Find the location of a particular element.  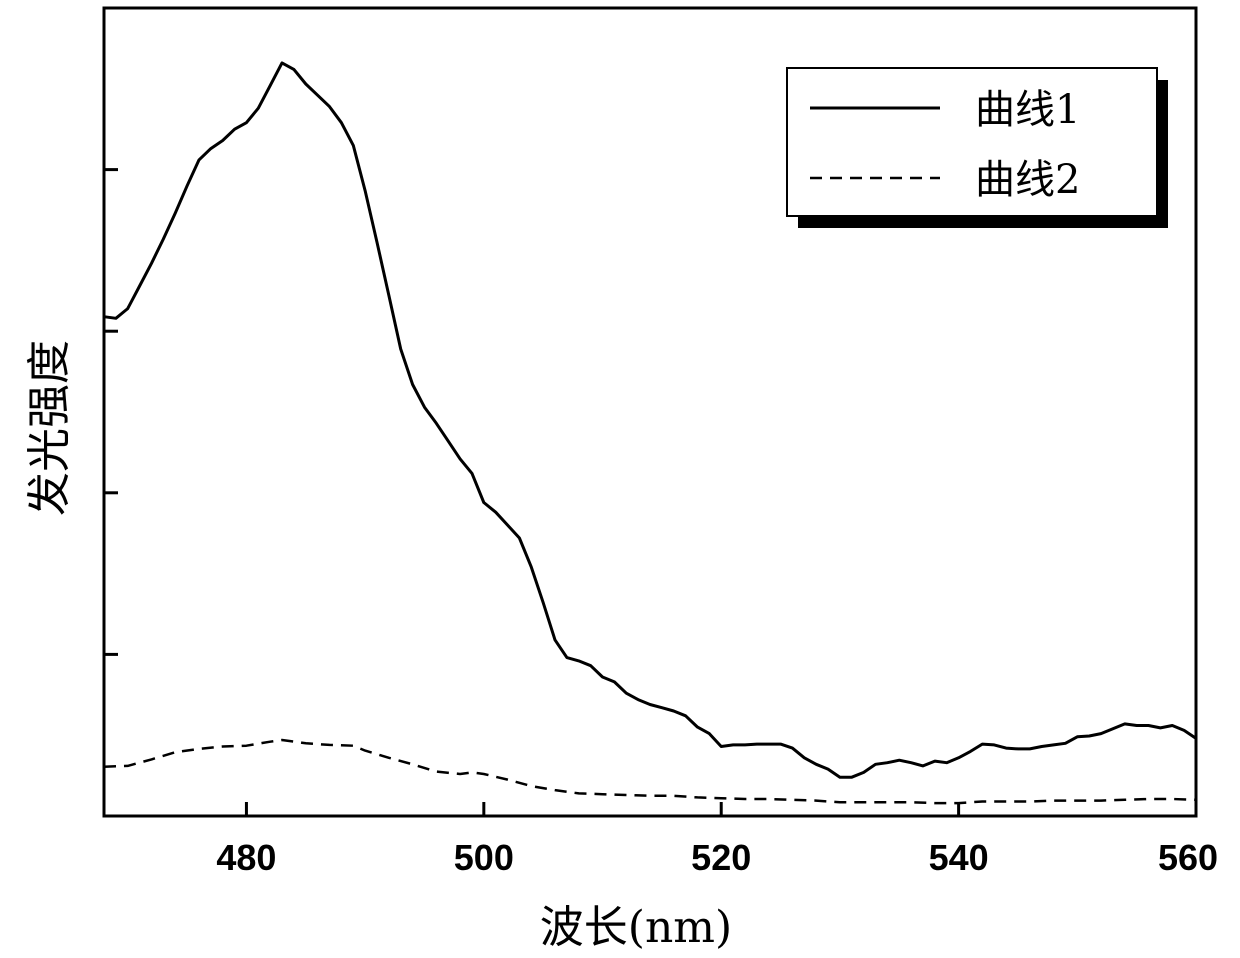

legend-label-series-2: 曲线2 is located at coordinates (1027, 180).